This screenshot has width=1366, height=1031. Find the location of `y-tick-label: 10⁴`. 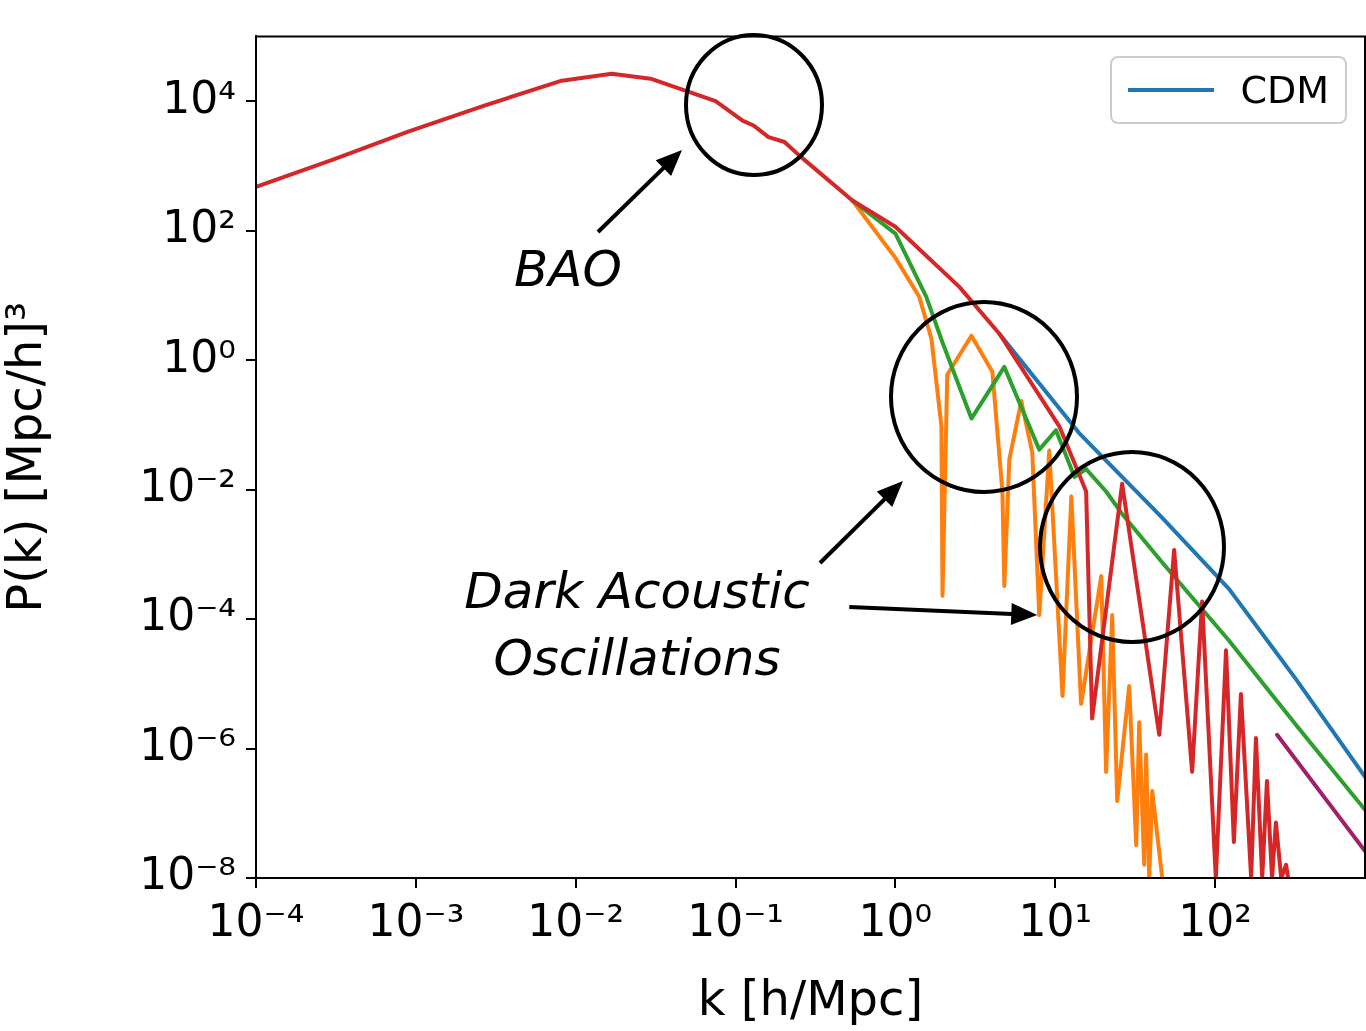

y-tick-label: 10⁴ is located at coordinates (199, 97).